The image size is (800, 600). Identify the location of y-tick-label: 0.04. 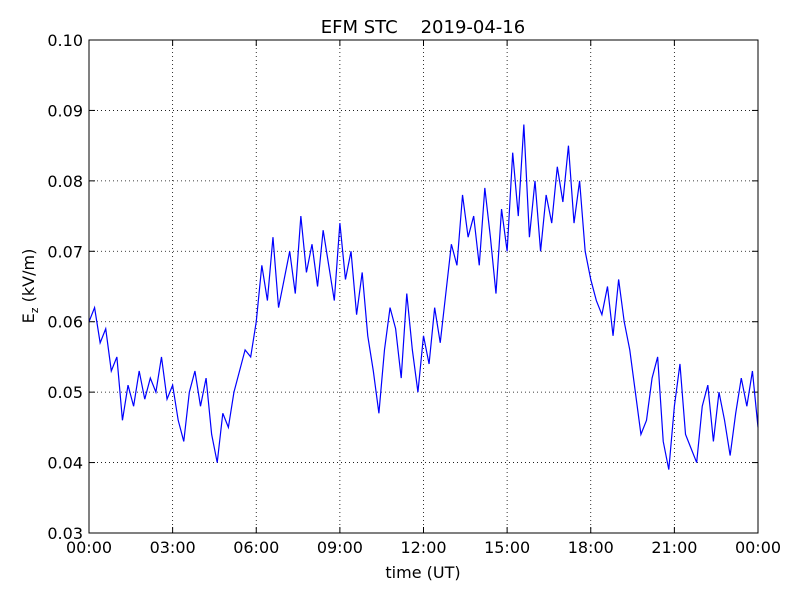
(65, 463).